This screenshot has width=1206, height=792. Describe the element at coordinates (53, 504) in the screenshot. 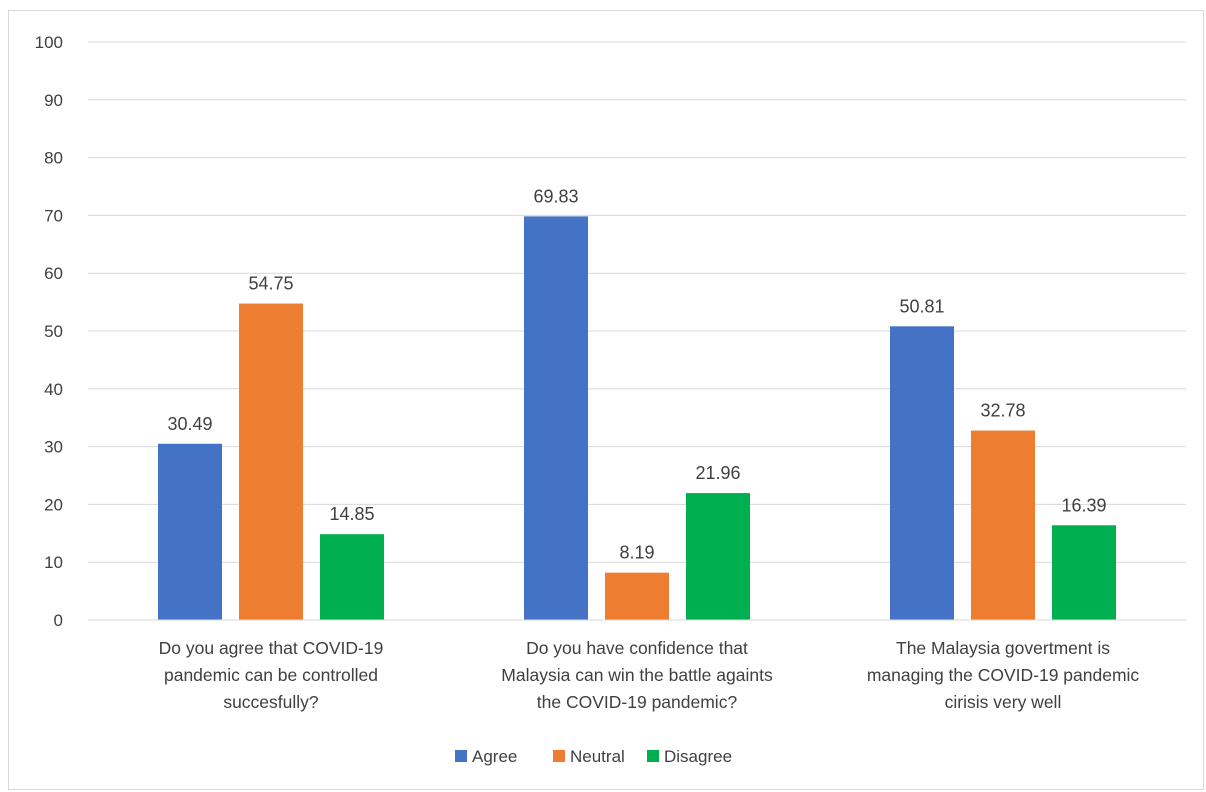

I see `y-tick-label: 20` at that location.